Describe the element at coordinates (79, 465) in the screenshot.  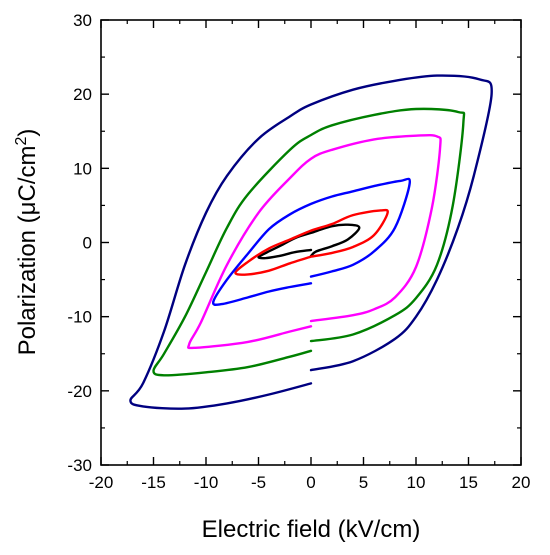
I see `y-tick-label-0: -30` at that location.